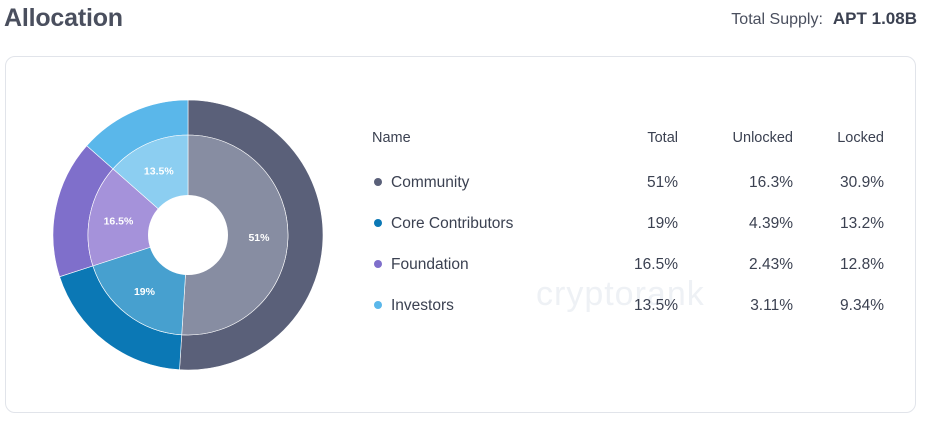  I want to click on legend-dot-core-contributors, so click(378, 222).